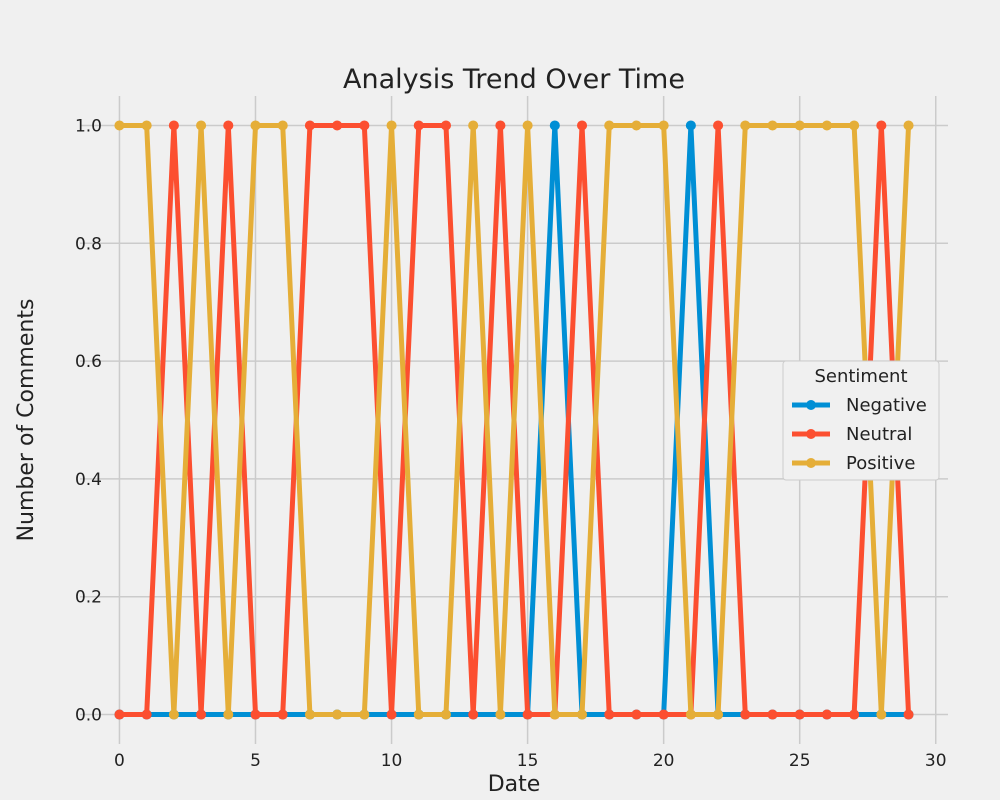 This screenshot has width=1000, height=800. What do you see at coordinates (528, 761) in the screenshot?
I see `x-tick-label: 15` at bounding box center [528, 761].